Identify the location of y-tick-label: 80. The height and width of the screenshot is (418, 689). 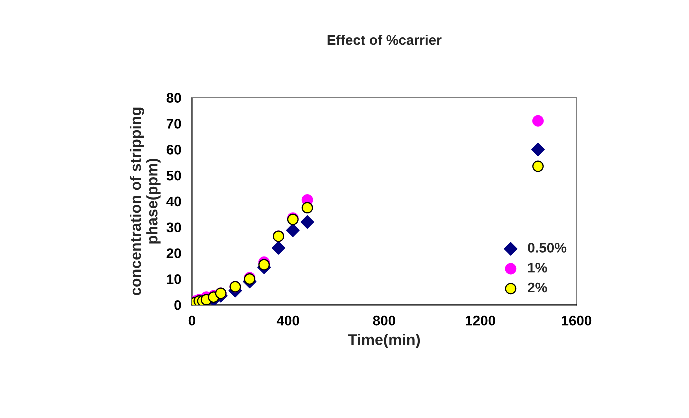
(174, 98).